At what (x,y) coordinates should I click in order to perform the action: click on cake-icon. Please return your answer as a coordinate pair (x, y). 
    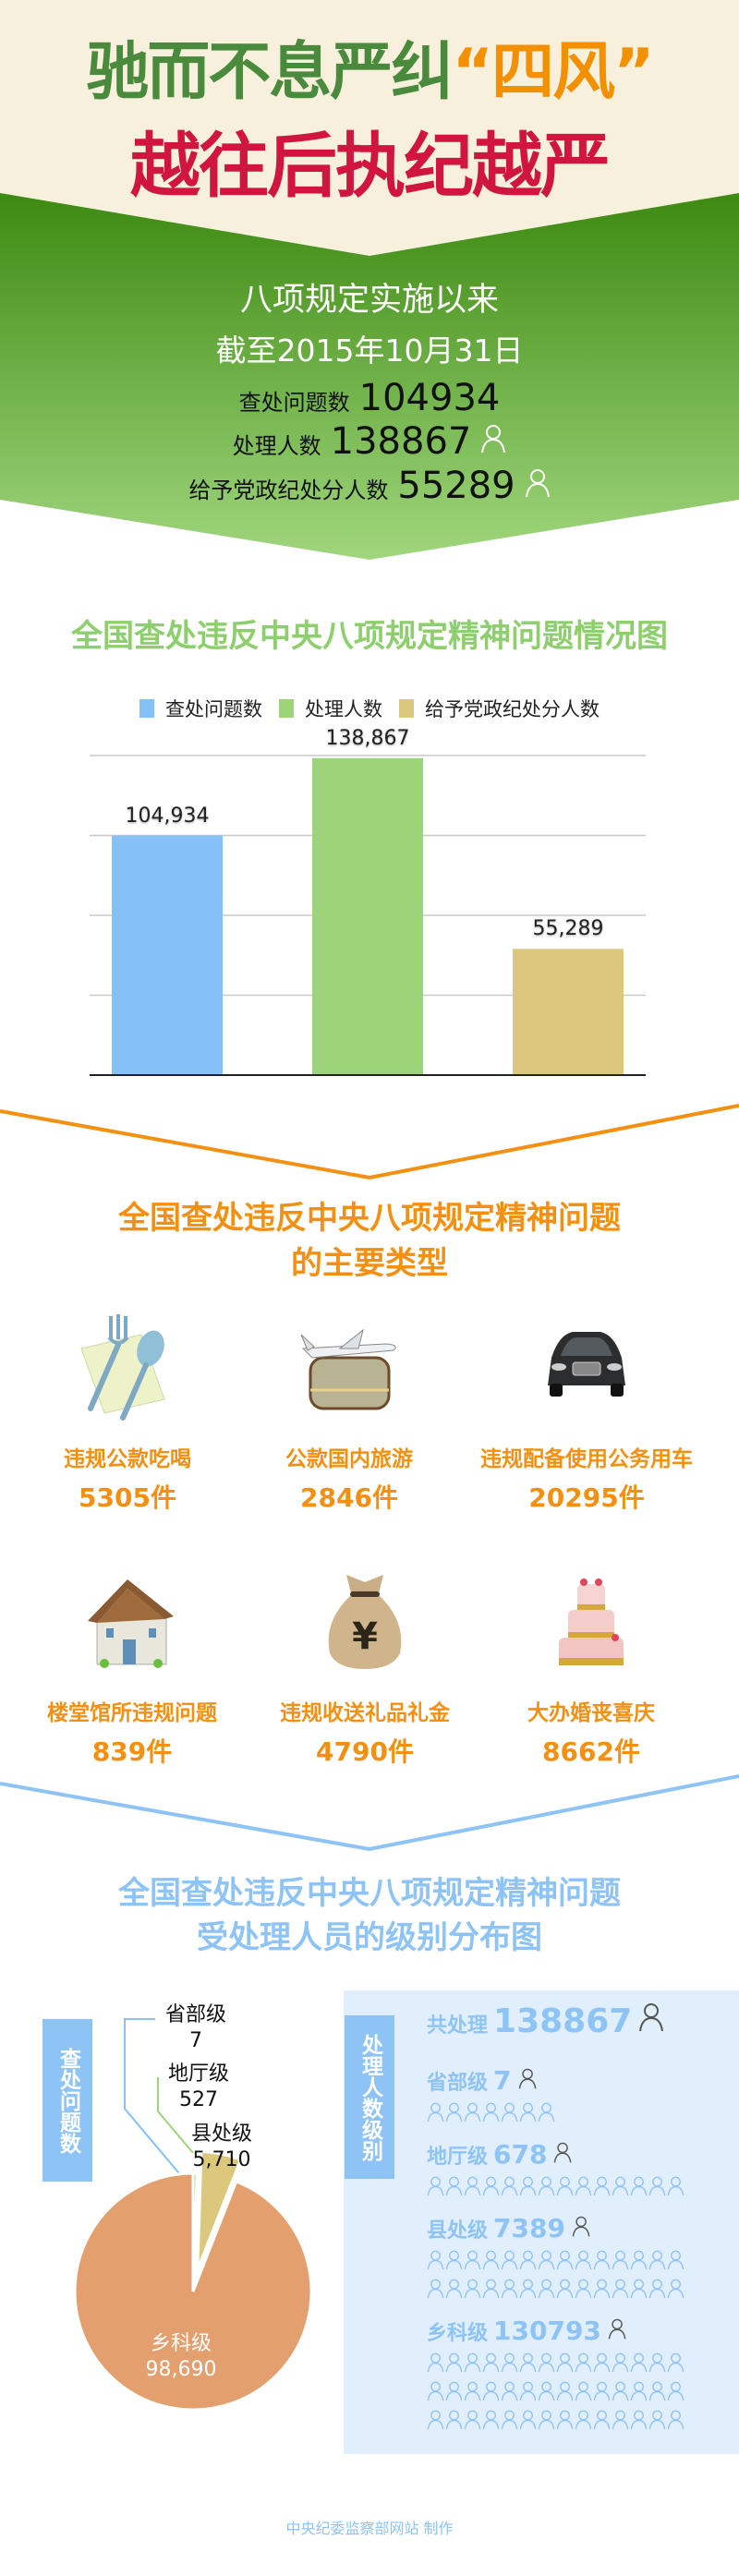
    Looking at the image, I should click on (591, 1621).